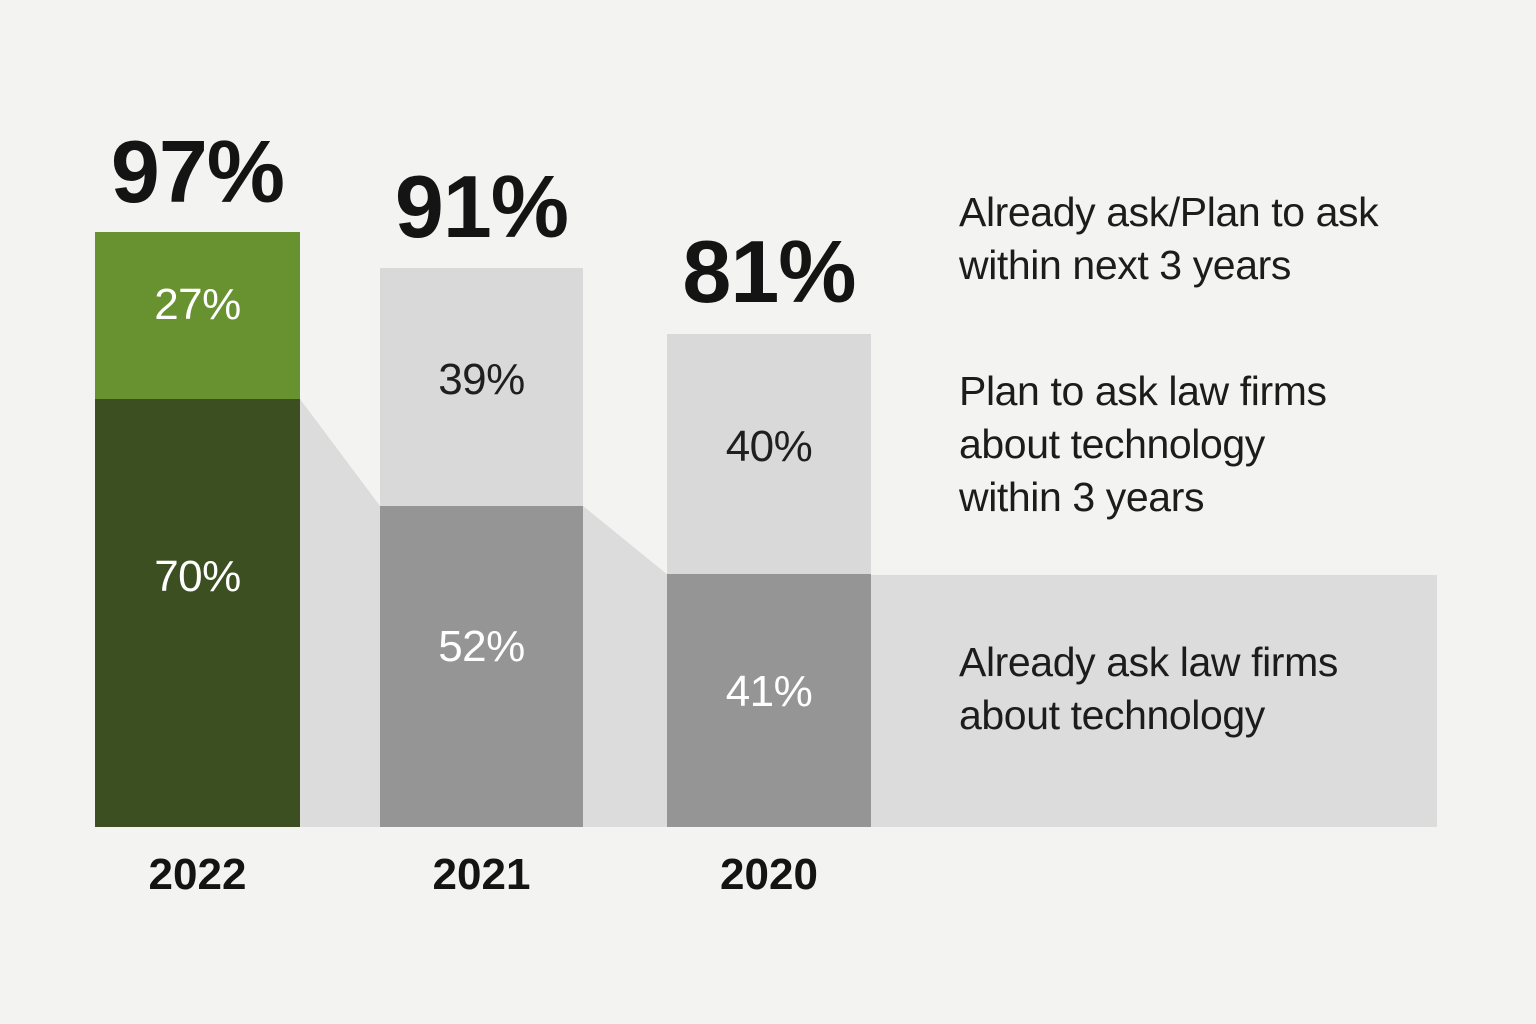 The image size is (1536, 1024). I want to click on bar-2022-plan-segment: 27%, so click(197, 315).